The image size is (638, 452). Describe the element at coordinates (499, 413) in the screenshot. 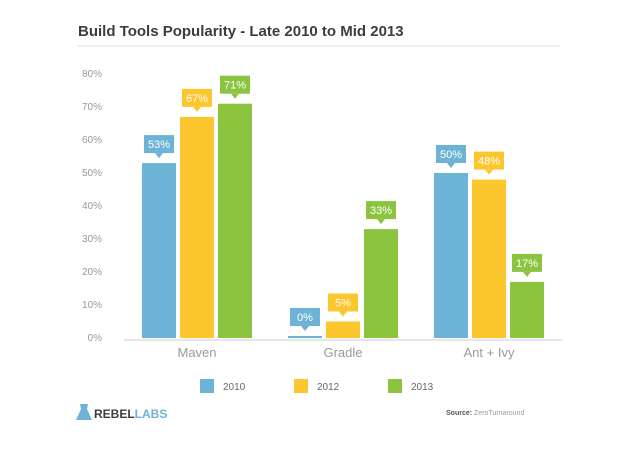

I see `source-value: ZeroTurnaround` at that location.